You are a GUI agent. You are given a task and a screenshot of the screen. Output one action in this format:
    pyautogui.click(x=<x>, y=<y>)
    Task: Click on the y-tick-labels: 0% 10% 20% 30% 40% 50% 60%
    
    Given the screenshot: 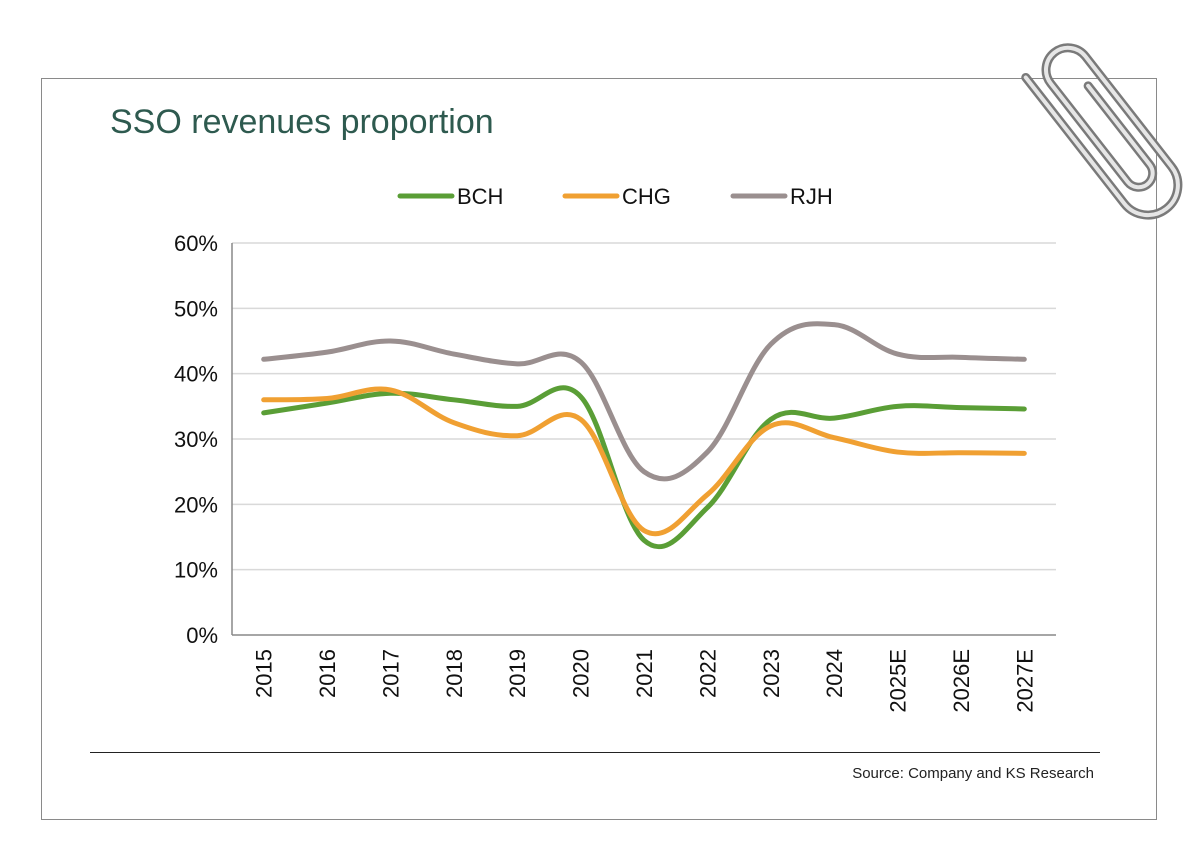 What is the action you would take?
    pyautogui.click(x=196, y=439)
    